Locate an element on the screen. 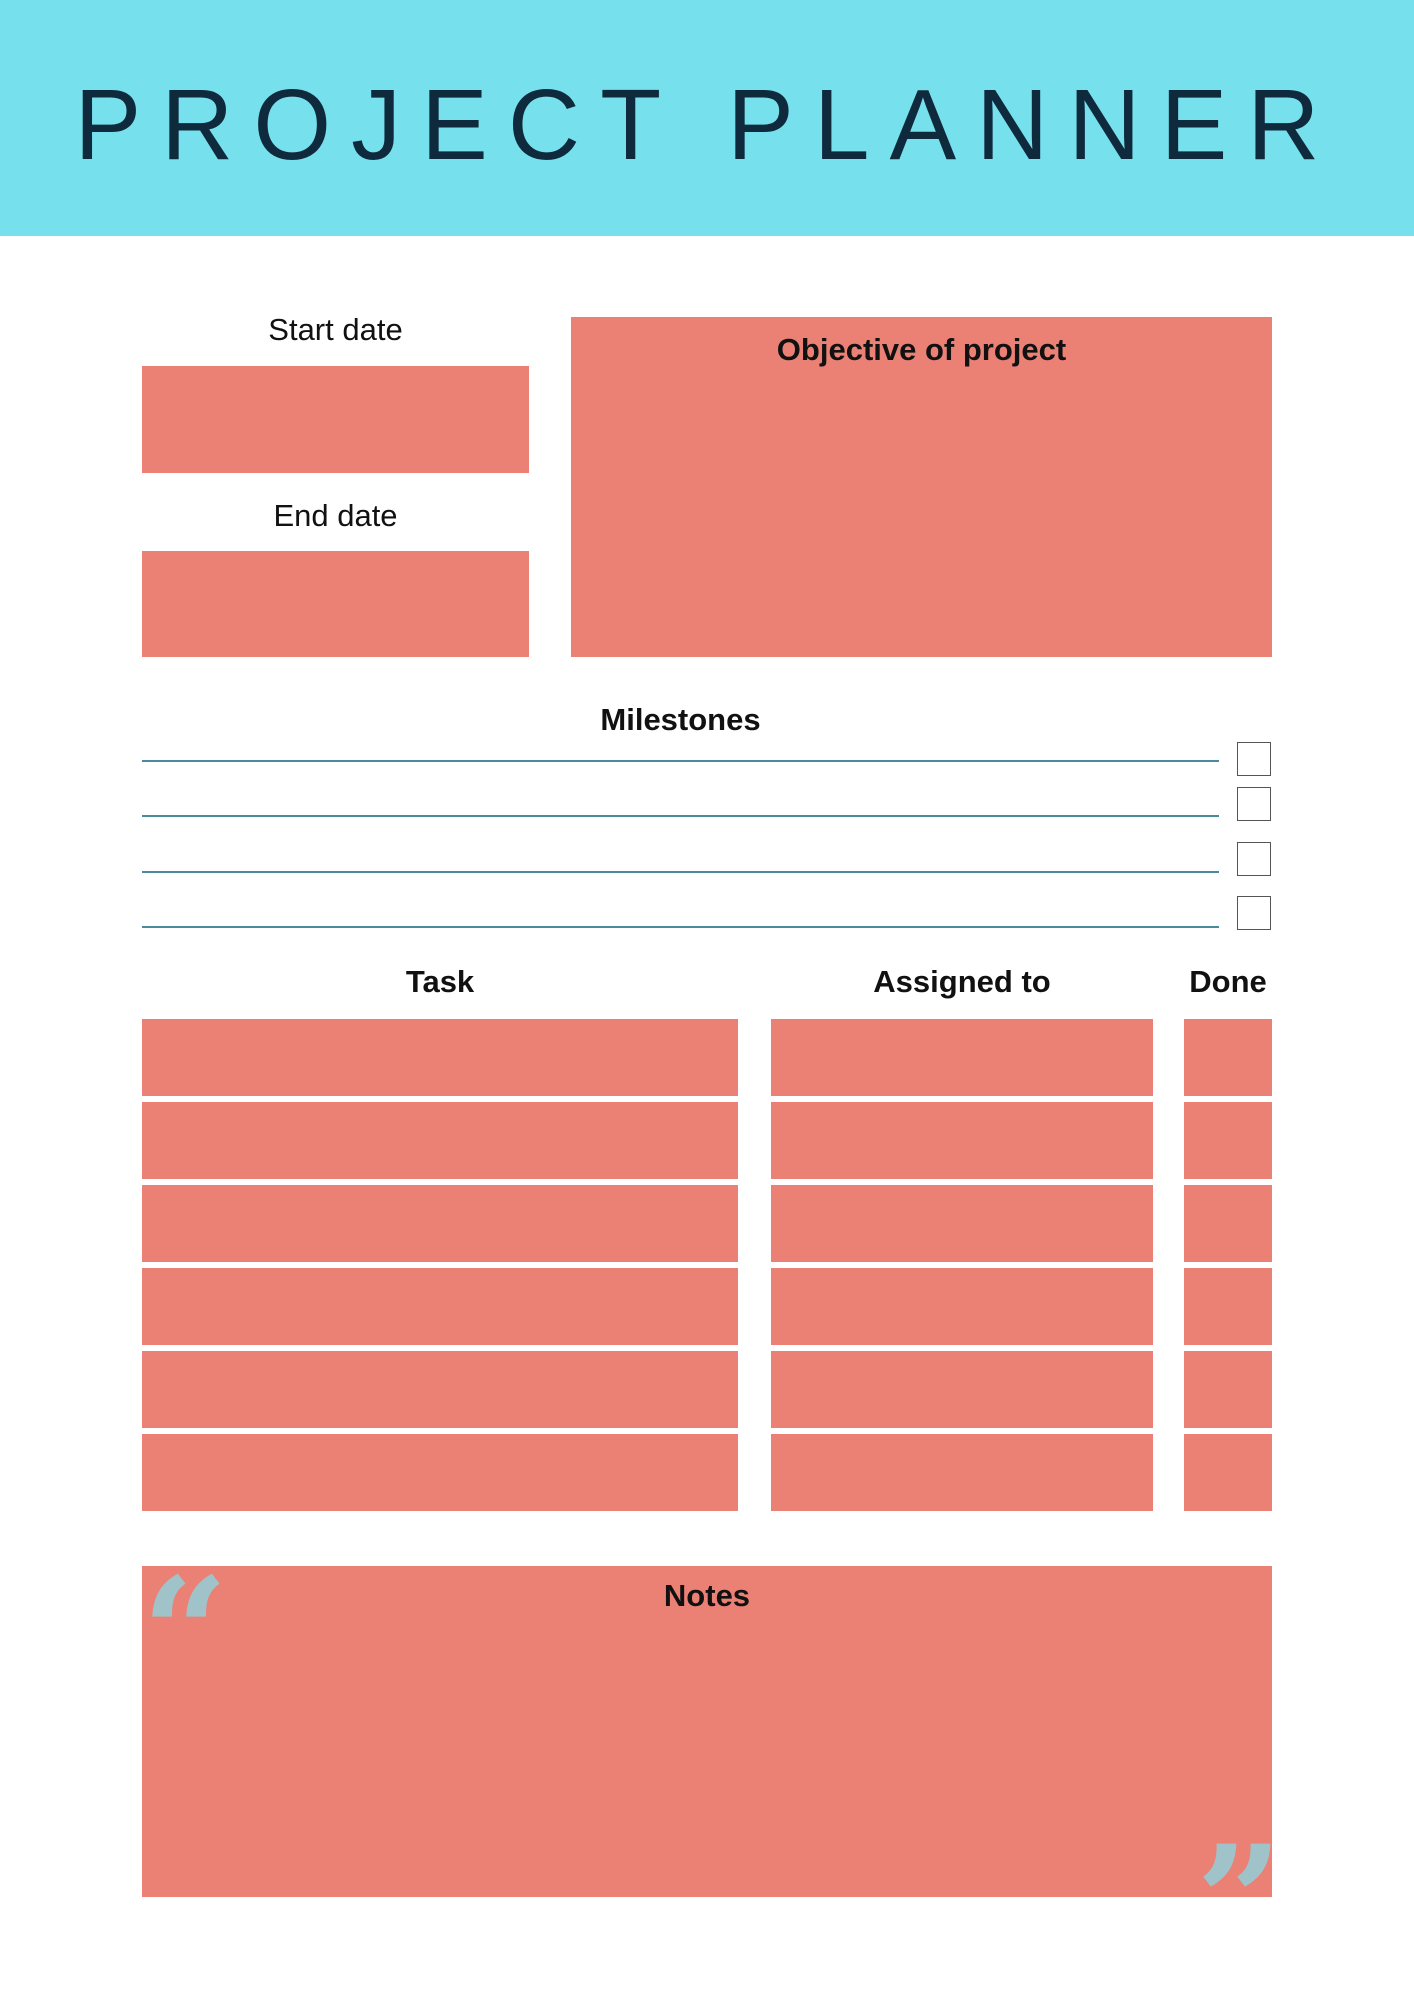  start-date-field is located at coordinates (335, 419).